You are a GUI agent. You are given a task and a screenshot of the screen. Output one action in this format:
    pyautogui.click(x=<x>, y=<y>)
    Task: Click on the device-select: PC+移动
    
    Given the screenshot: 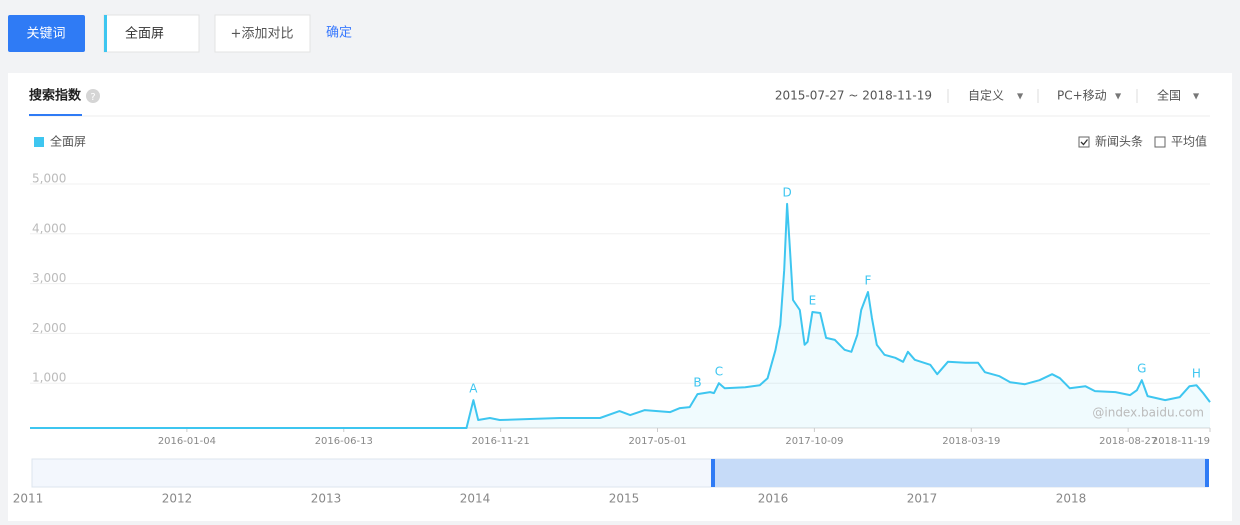 What is the action you would take?
    pyautogui.click(x=1082, y=96)
    